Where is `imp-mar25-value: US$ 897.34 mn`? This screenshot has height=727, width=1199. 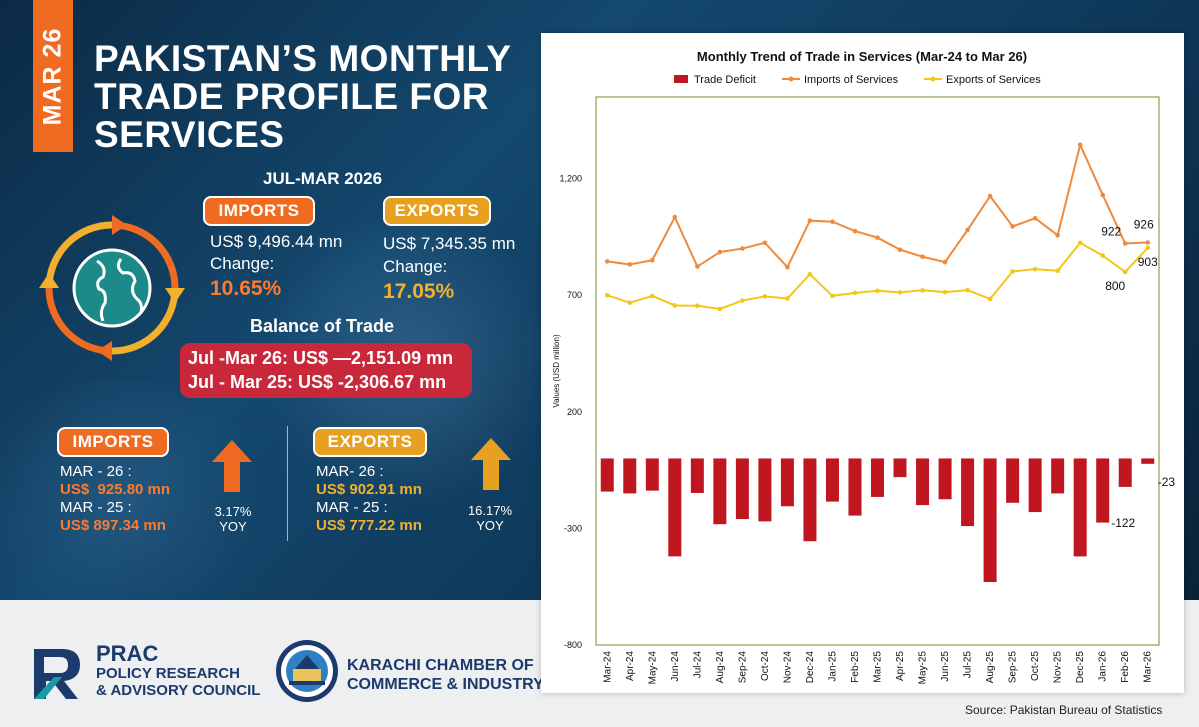 imp-mar25-value: US$ 897.34 mn is located at coordinates (113, 525).